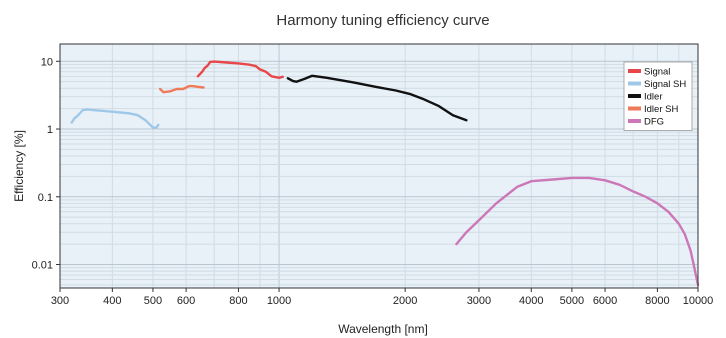 The width and height of the screenshot is (726, 338). I want to click on x-tick-label: 400, so click(112, 301).